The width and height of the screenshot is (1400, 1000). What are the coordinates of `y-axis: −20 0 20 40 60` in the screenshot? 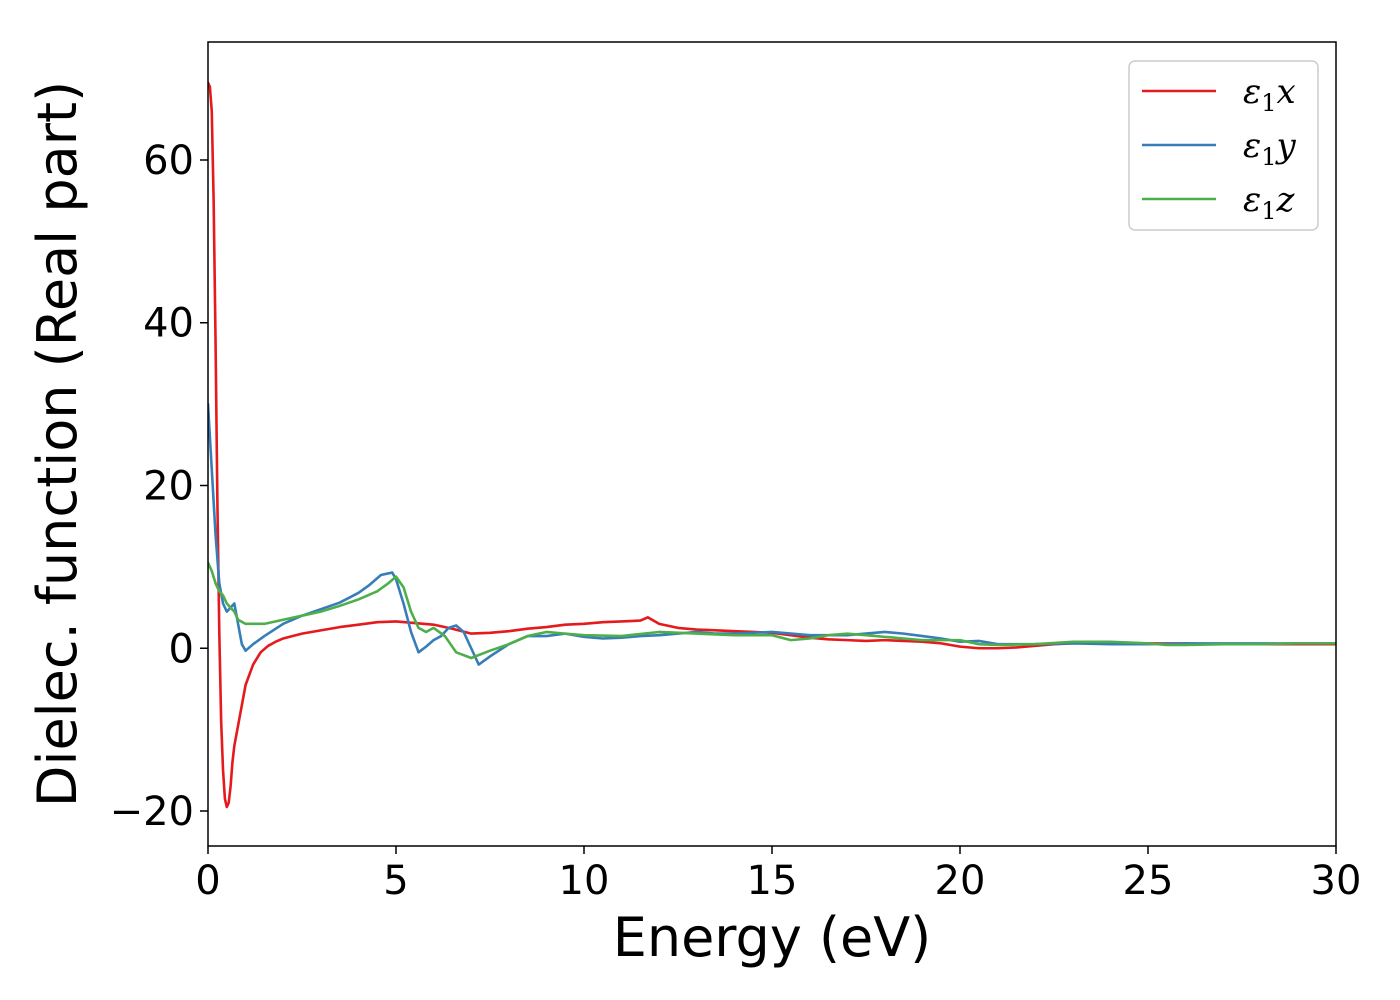 It's located at (159, 486).